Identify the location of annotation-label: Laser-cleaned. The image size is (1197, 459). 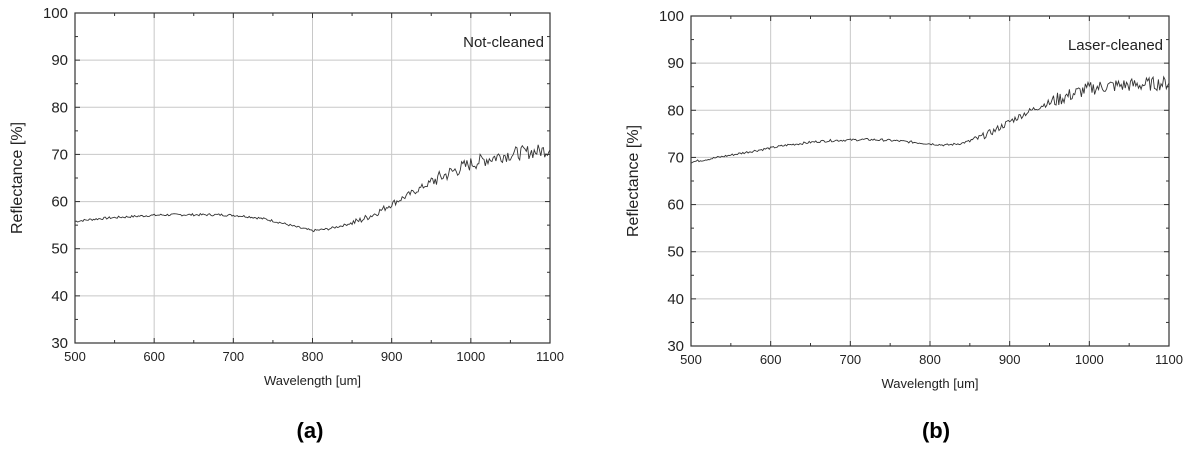
(1115, 45).